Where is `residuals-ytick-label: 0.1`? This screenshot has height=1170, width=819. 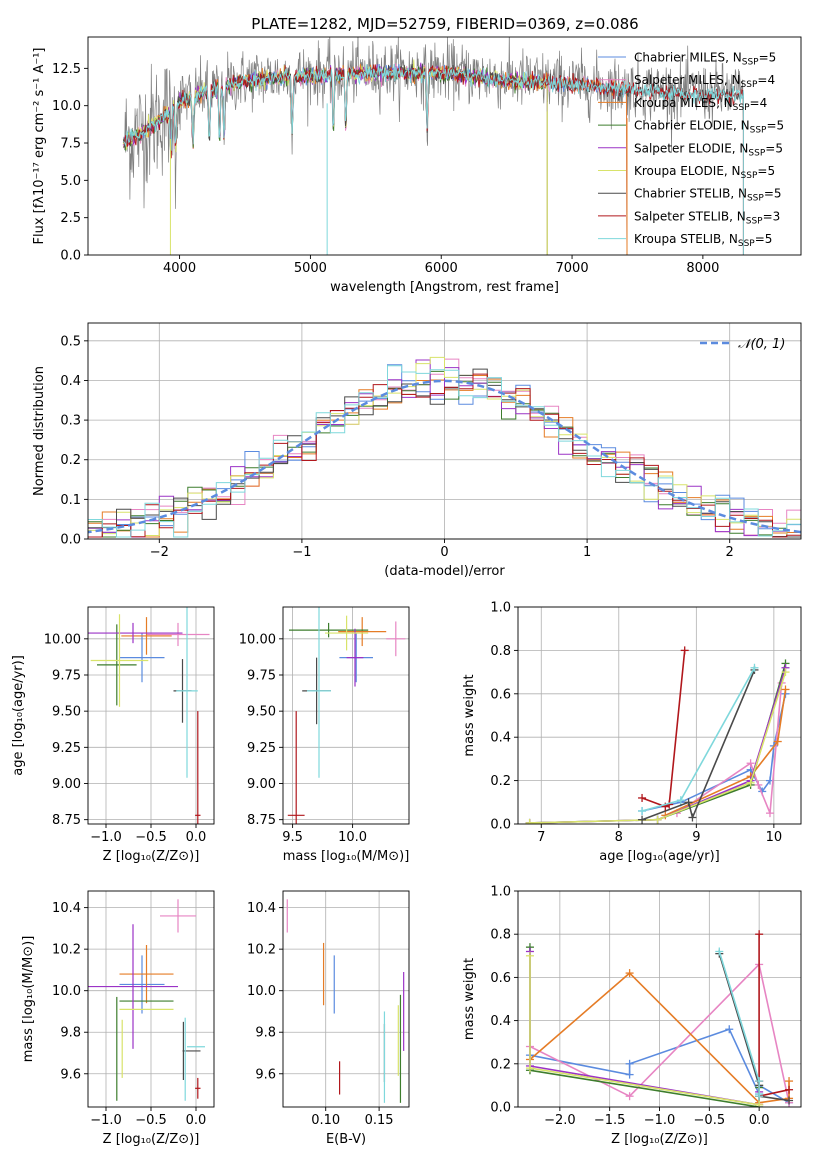
residuals-ytick-label: 0.1 is located at coordinates (70, 500).